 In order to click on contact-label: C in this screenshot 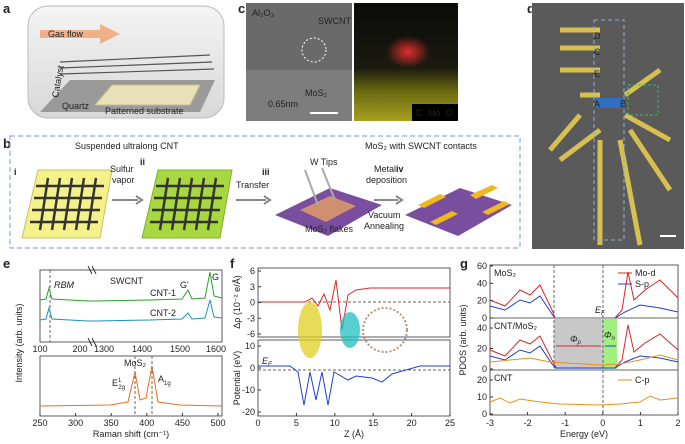, I will do `click(597, 52)`.